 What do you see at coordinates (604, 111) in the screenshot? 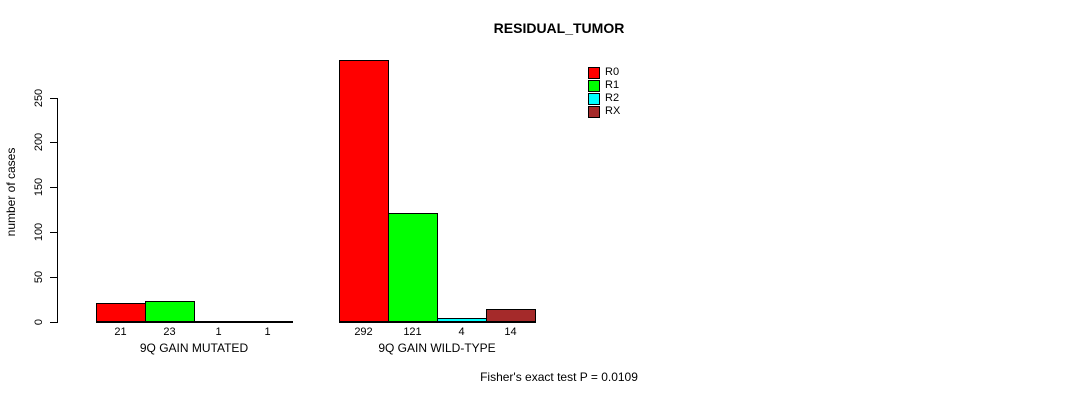
I see `legend-item-rx: RX` at bounding box center [604, 111].